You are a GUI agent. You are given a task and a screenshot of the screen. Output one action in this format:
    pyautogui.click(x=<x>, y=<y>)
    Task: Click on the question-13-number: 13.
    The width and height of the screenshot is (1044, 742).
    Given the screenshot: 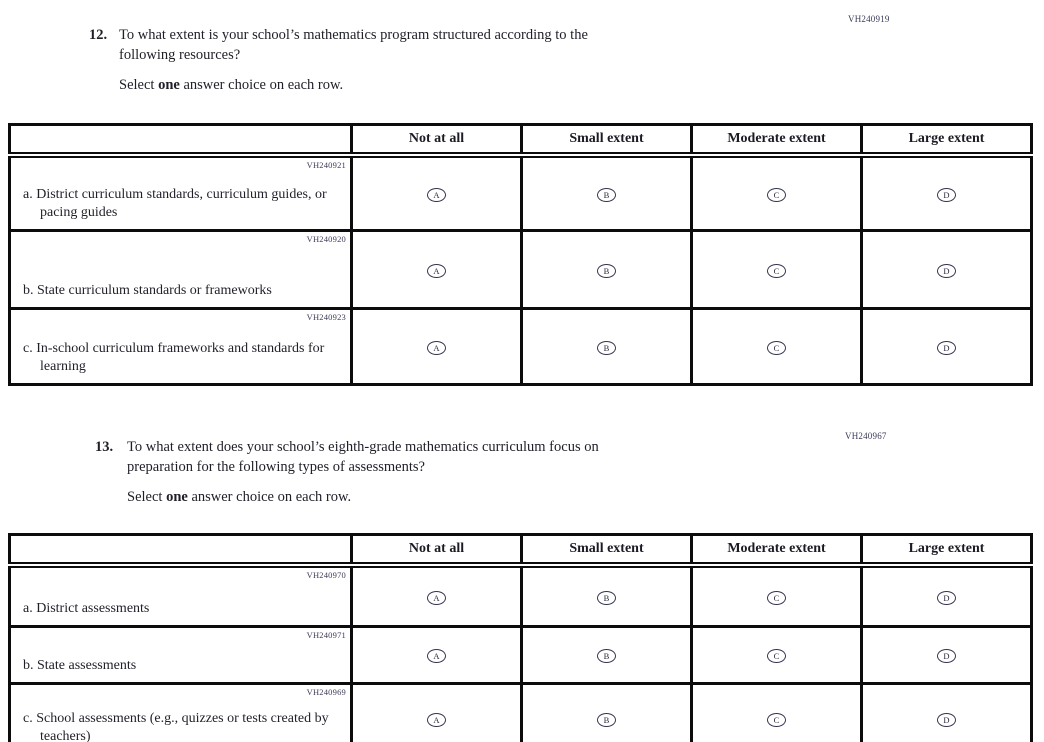 What is the action you would take?
    pyautogui.click(x=104, y=447)
    